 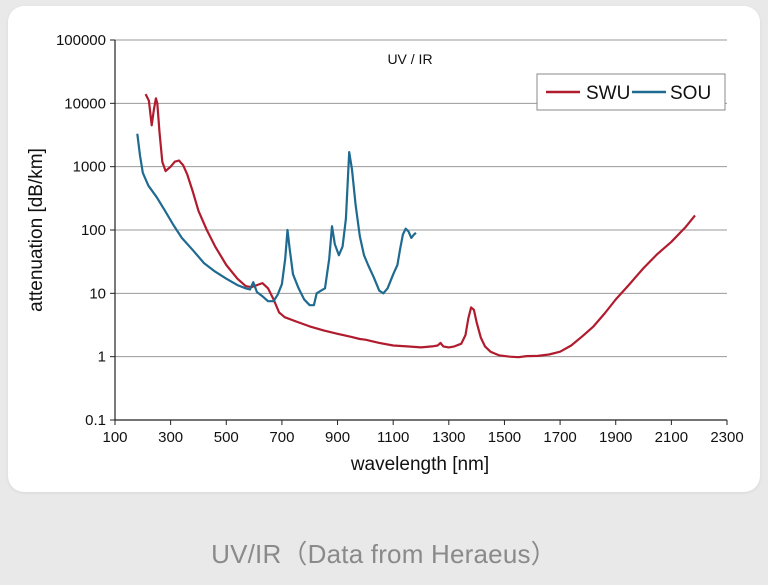 What do you see at coordinates (95, 420) in the screenshot?
I see `y-tick-label: 0.1` at bounding box center [95, 420].